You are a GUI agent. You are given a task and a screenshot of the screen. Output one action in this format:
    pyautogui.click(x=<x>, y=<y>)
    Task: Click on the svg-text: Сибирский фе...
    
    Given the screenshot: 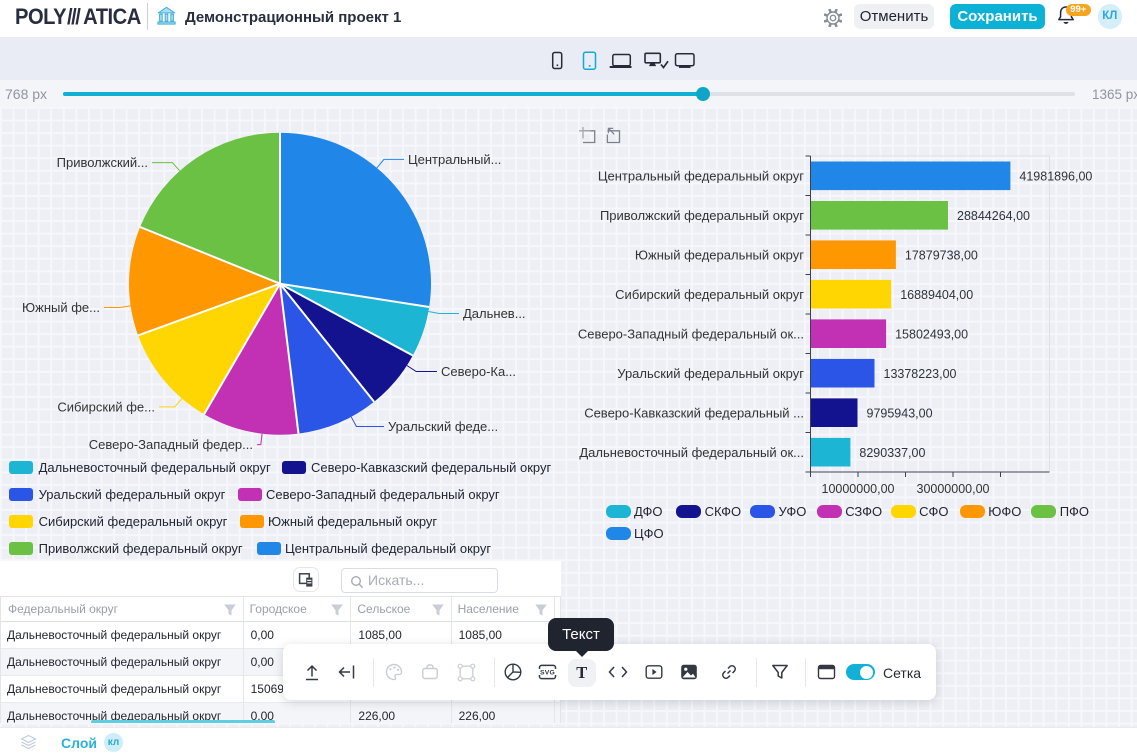 What is the action you would take?
    pyautogui.click(x=106, y=406)
    